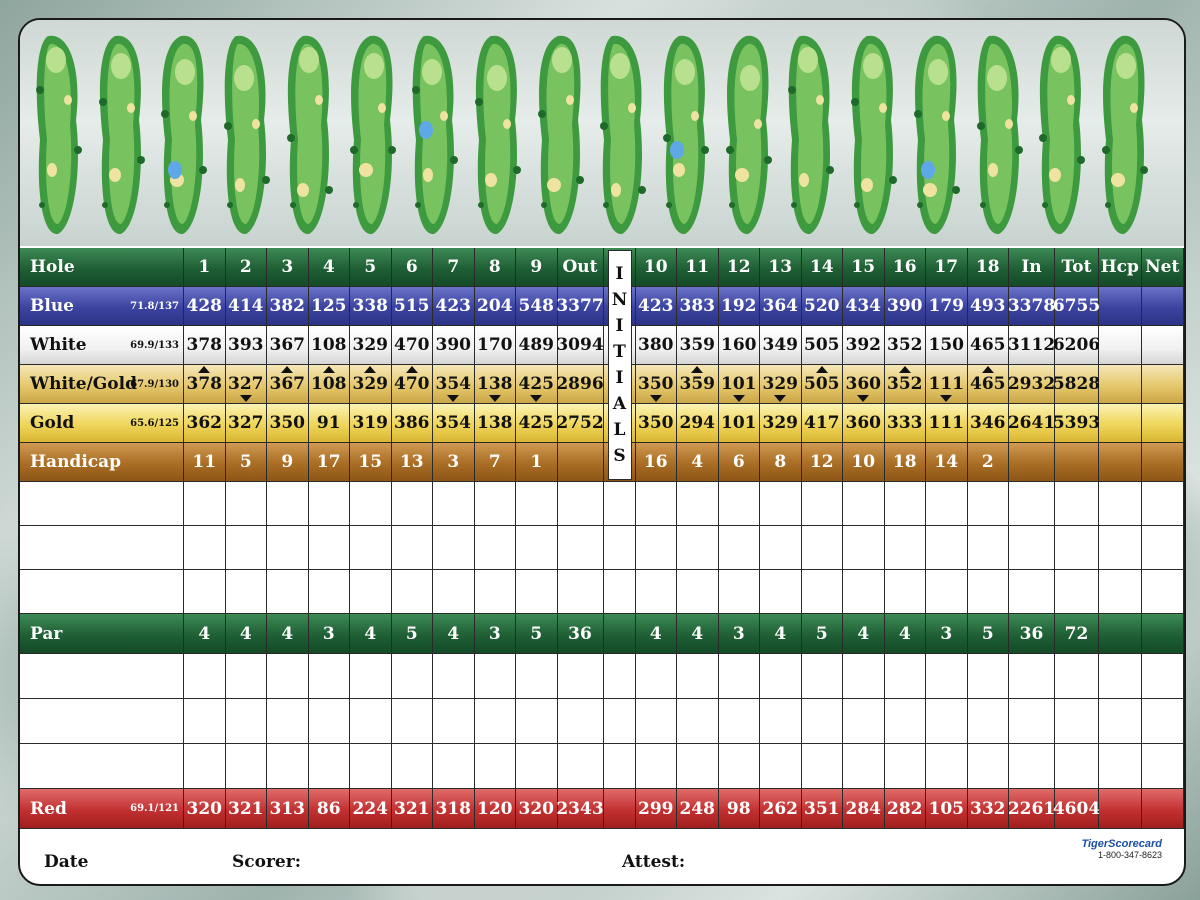 The height and width of the screenshot is (900, 1200). Describe the element at coordinates (1120, 267) in the screenshot. I see `score-cell: Hcp` at that location.